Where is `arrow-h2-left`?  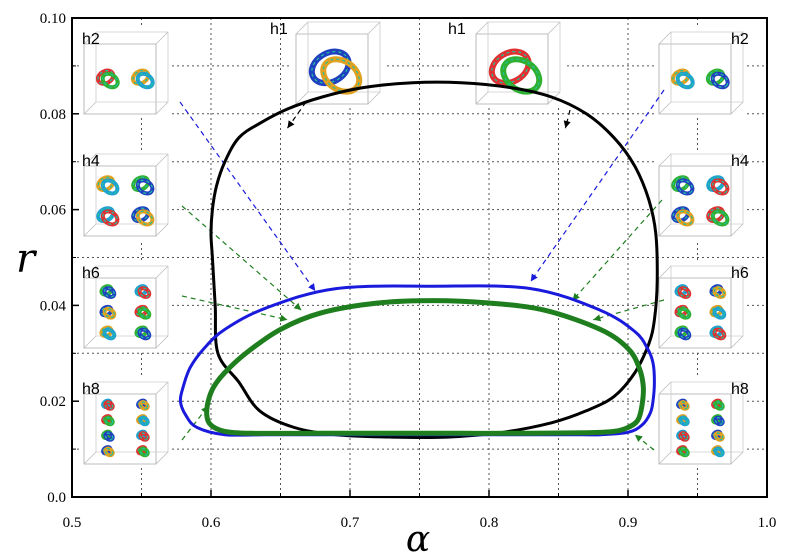 arrow-h2-left is located at coordinates (247, 196).